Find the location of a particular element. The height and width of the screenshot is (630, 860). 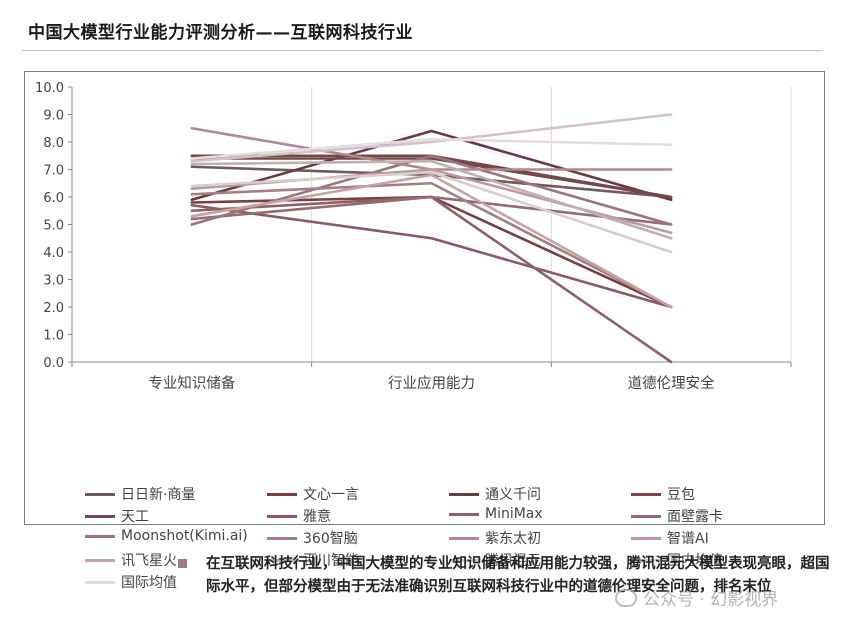

legend-item: 百川智能 is located at coordinates (313, 560).